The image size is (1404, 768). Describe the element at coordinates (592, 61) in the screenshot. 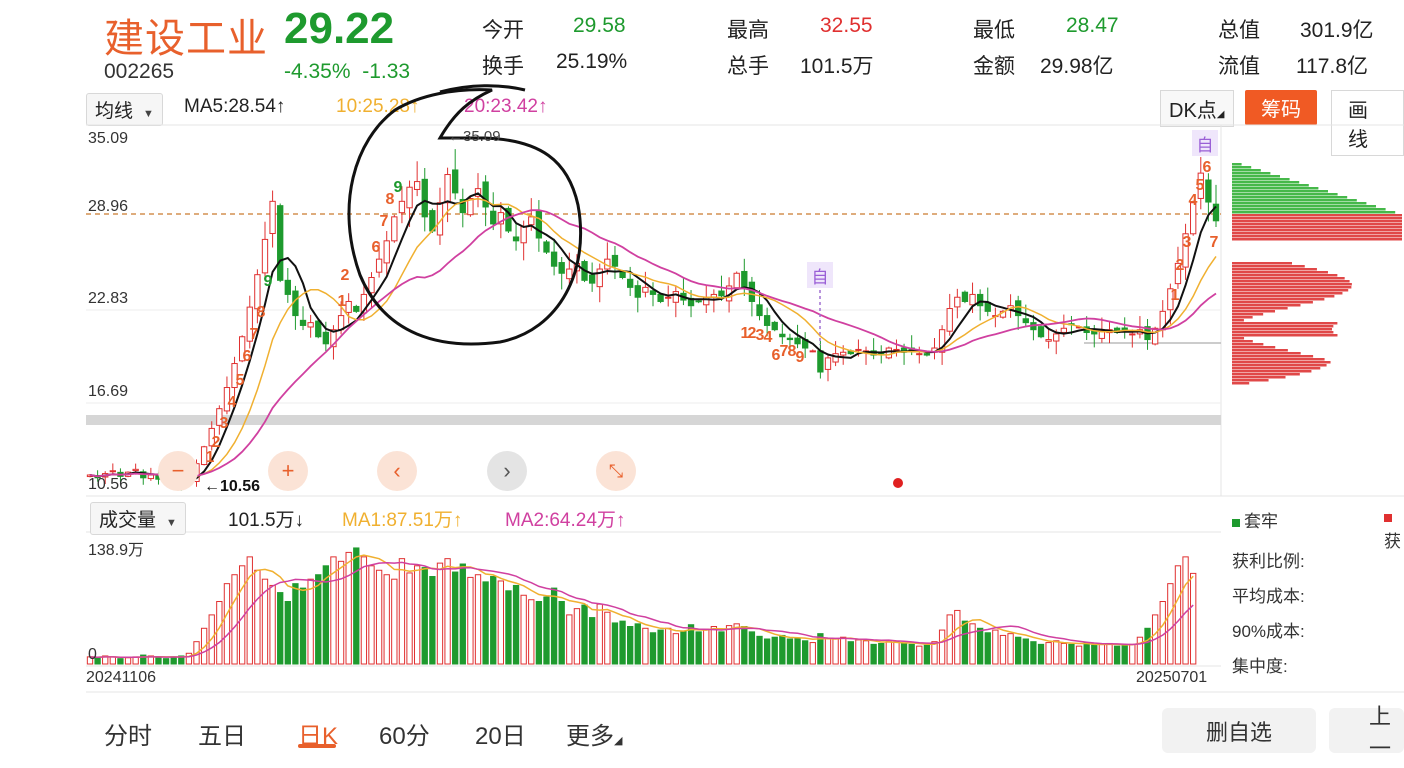

I see `stat-value: 25.19%` at that location.